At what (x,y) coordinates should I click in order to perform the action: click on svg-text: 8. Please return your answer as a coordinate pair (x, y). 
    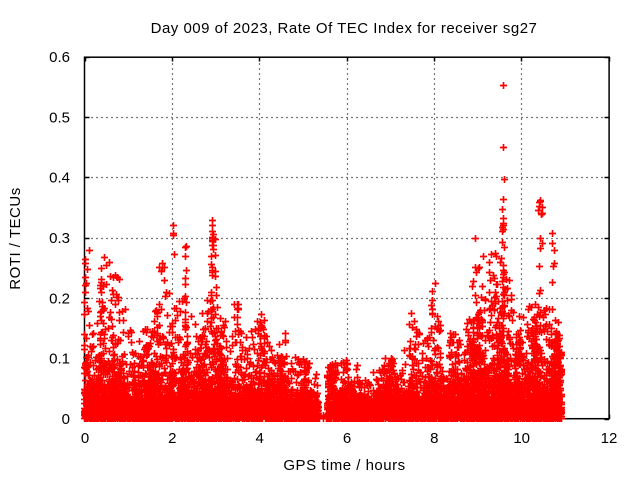
    Looking at the image, I should click on (434, 438).